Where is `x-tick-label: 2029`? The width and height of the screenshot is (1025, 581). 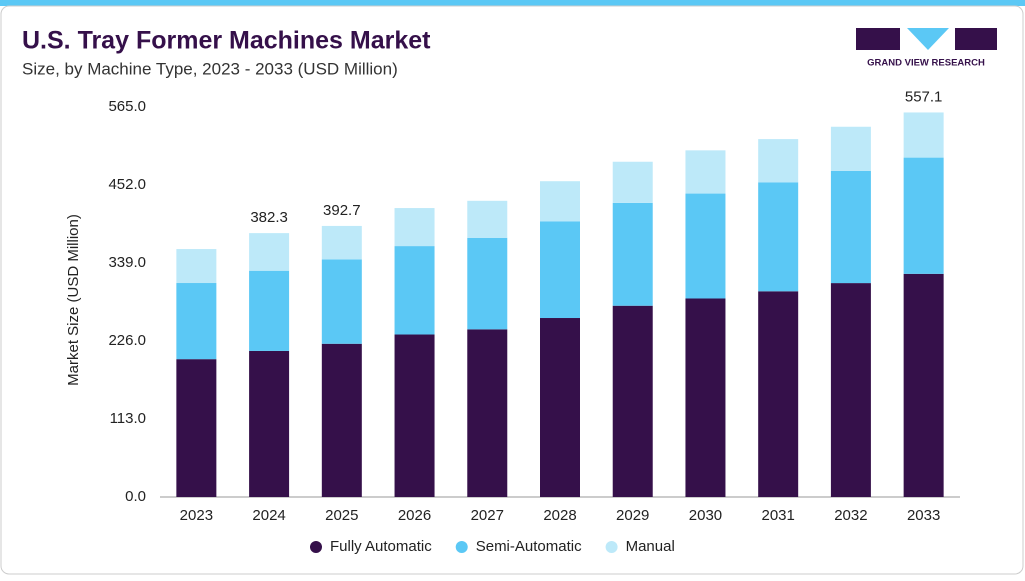 x-tick-label: 2029 is located at coordinates (632, 515).